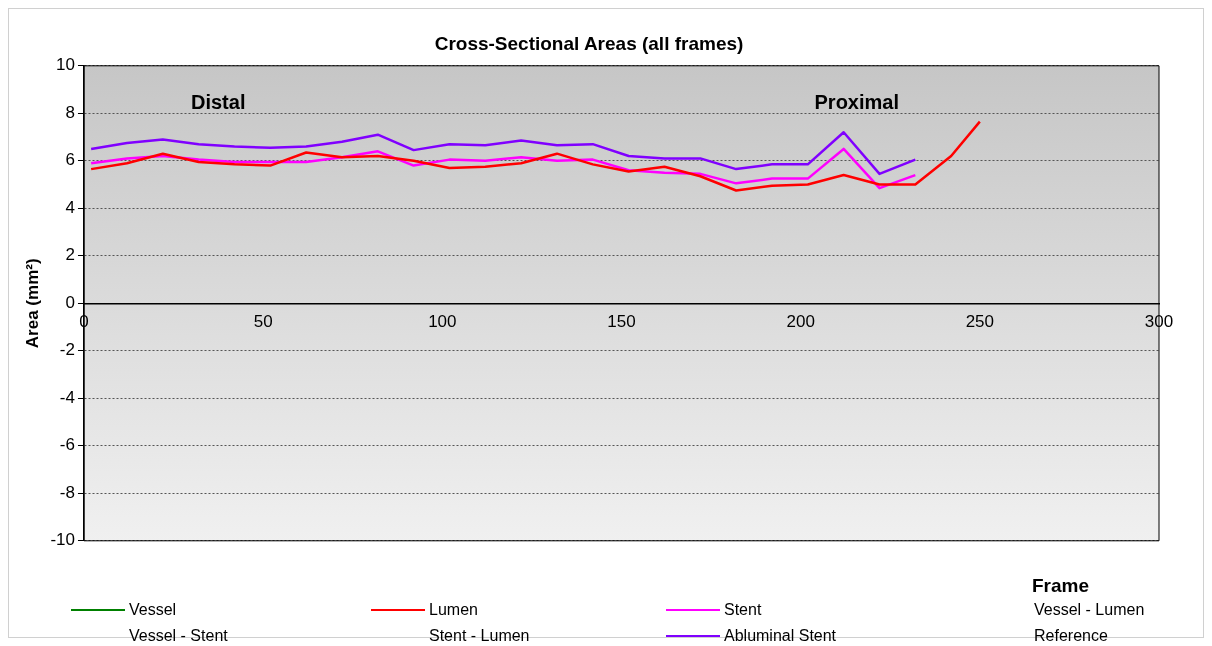 This screenshot has height=646, width=1212. I want to click on legend-label: Abluminal Stent, so click(780, 636).